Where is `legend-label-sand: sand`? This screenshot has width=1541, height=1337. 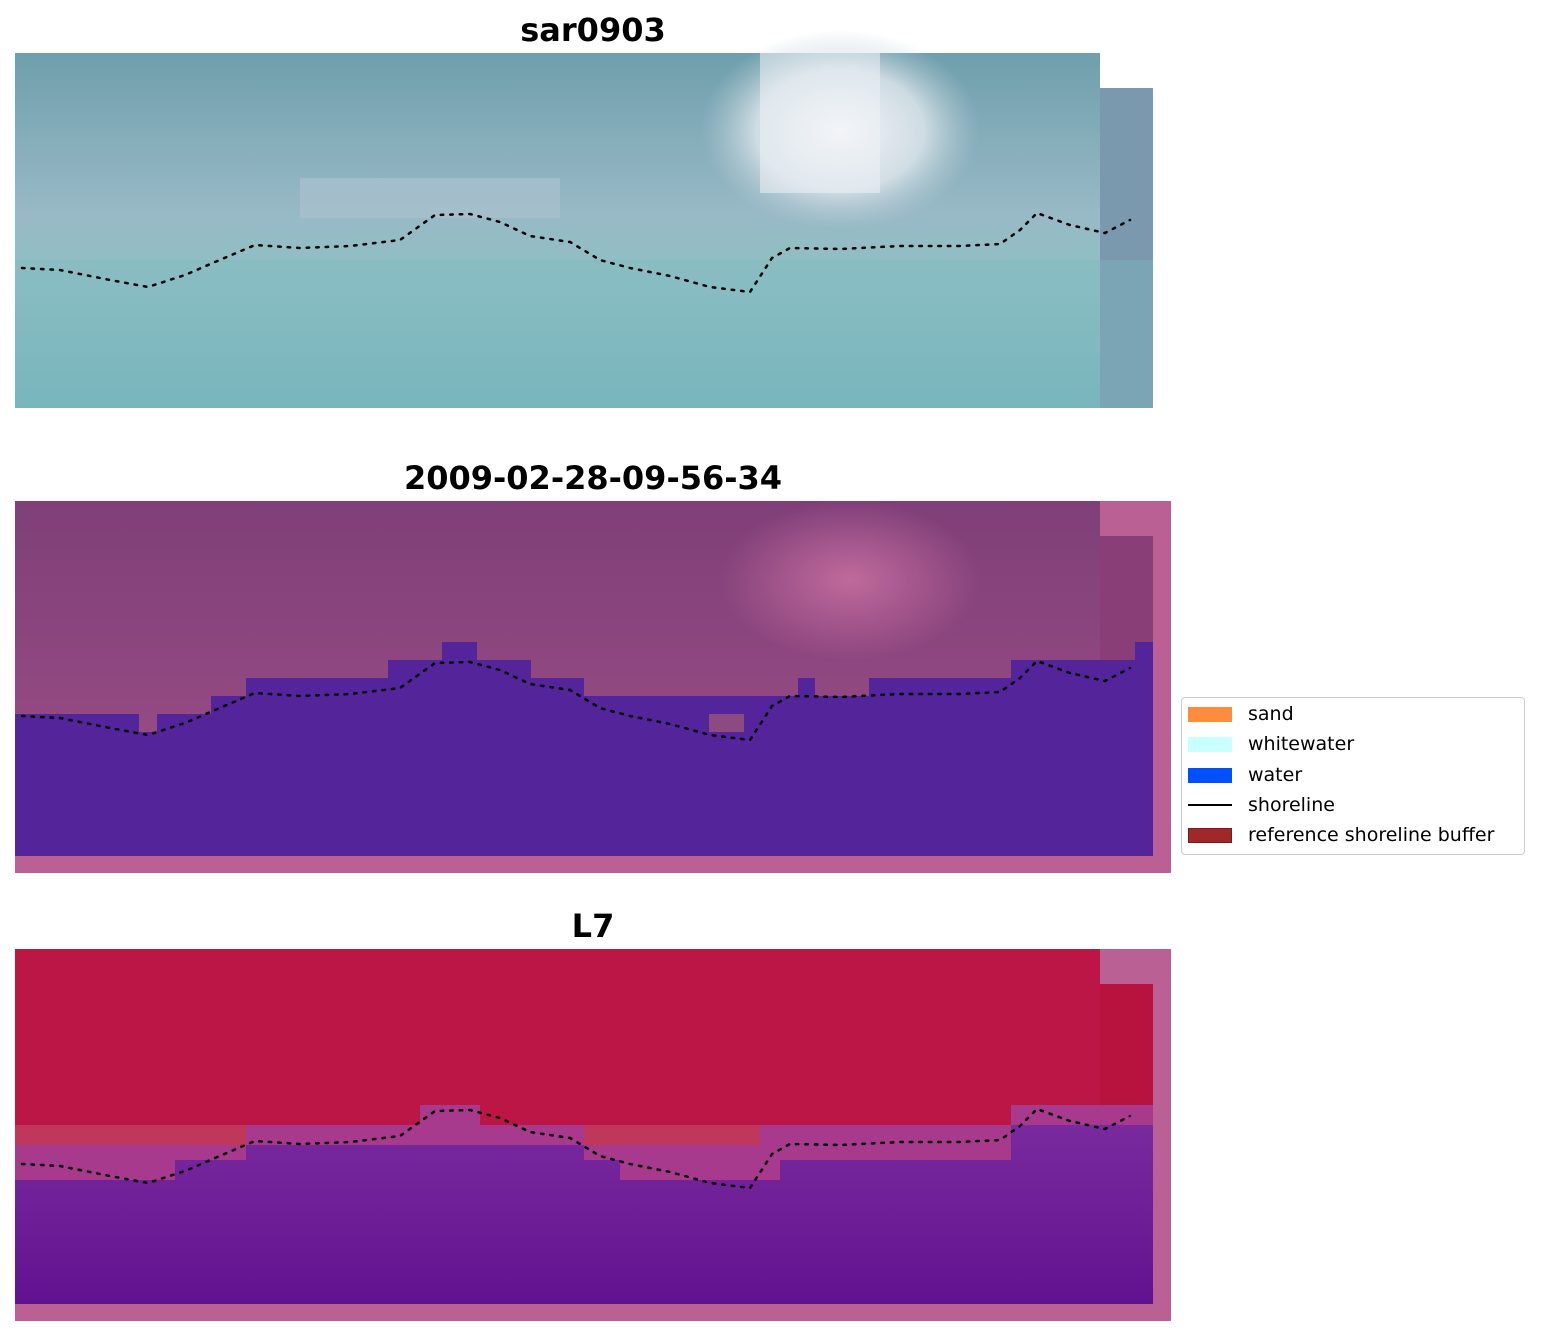
legend-label-sand: sand is located at coordinates (1271, 714).